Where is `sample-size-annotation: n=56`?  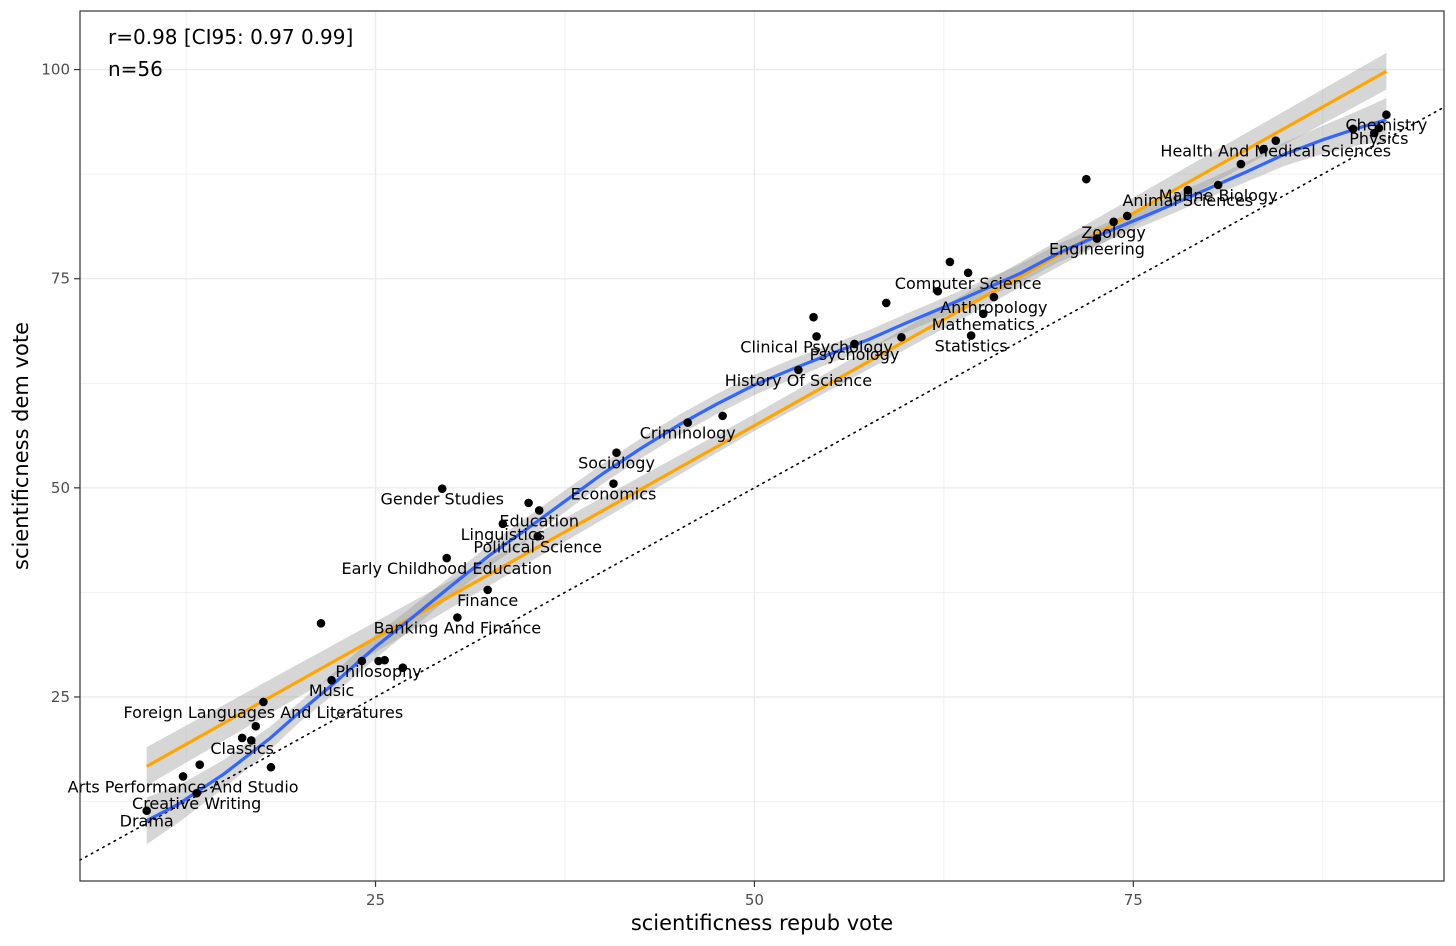
sample-size-annotation: n=56 is located at coordinates (135, 69).